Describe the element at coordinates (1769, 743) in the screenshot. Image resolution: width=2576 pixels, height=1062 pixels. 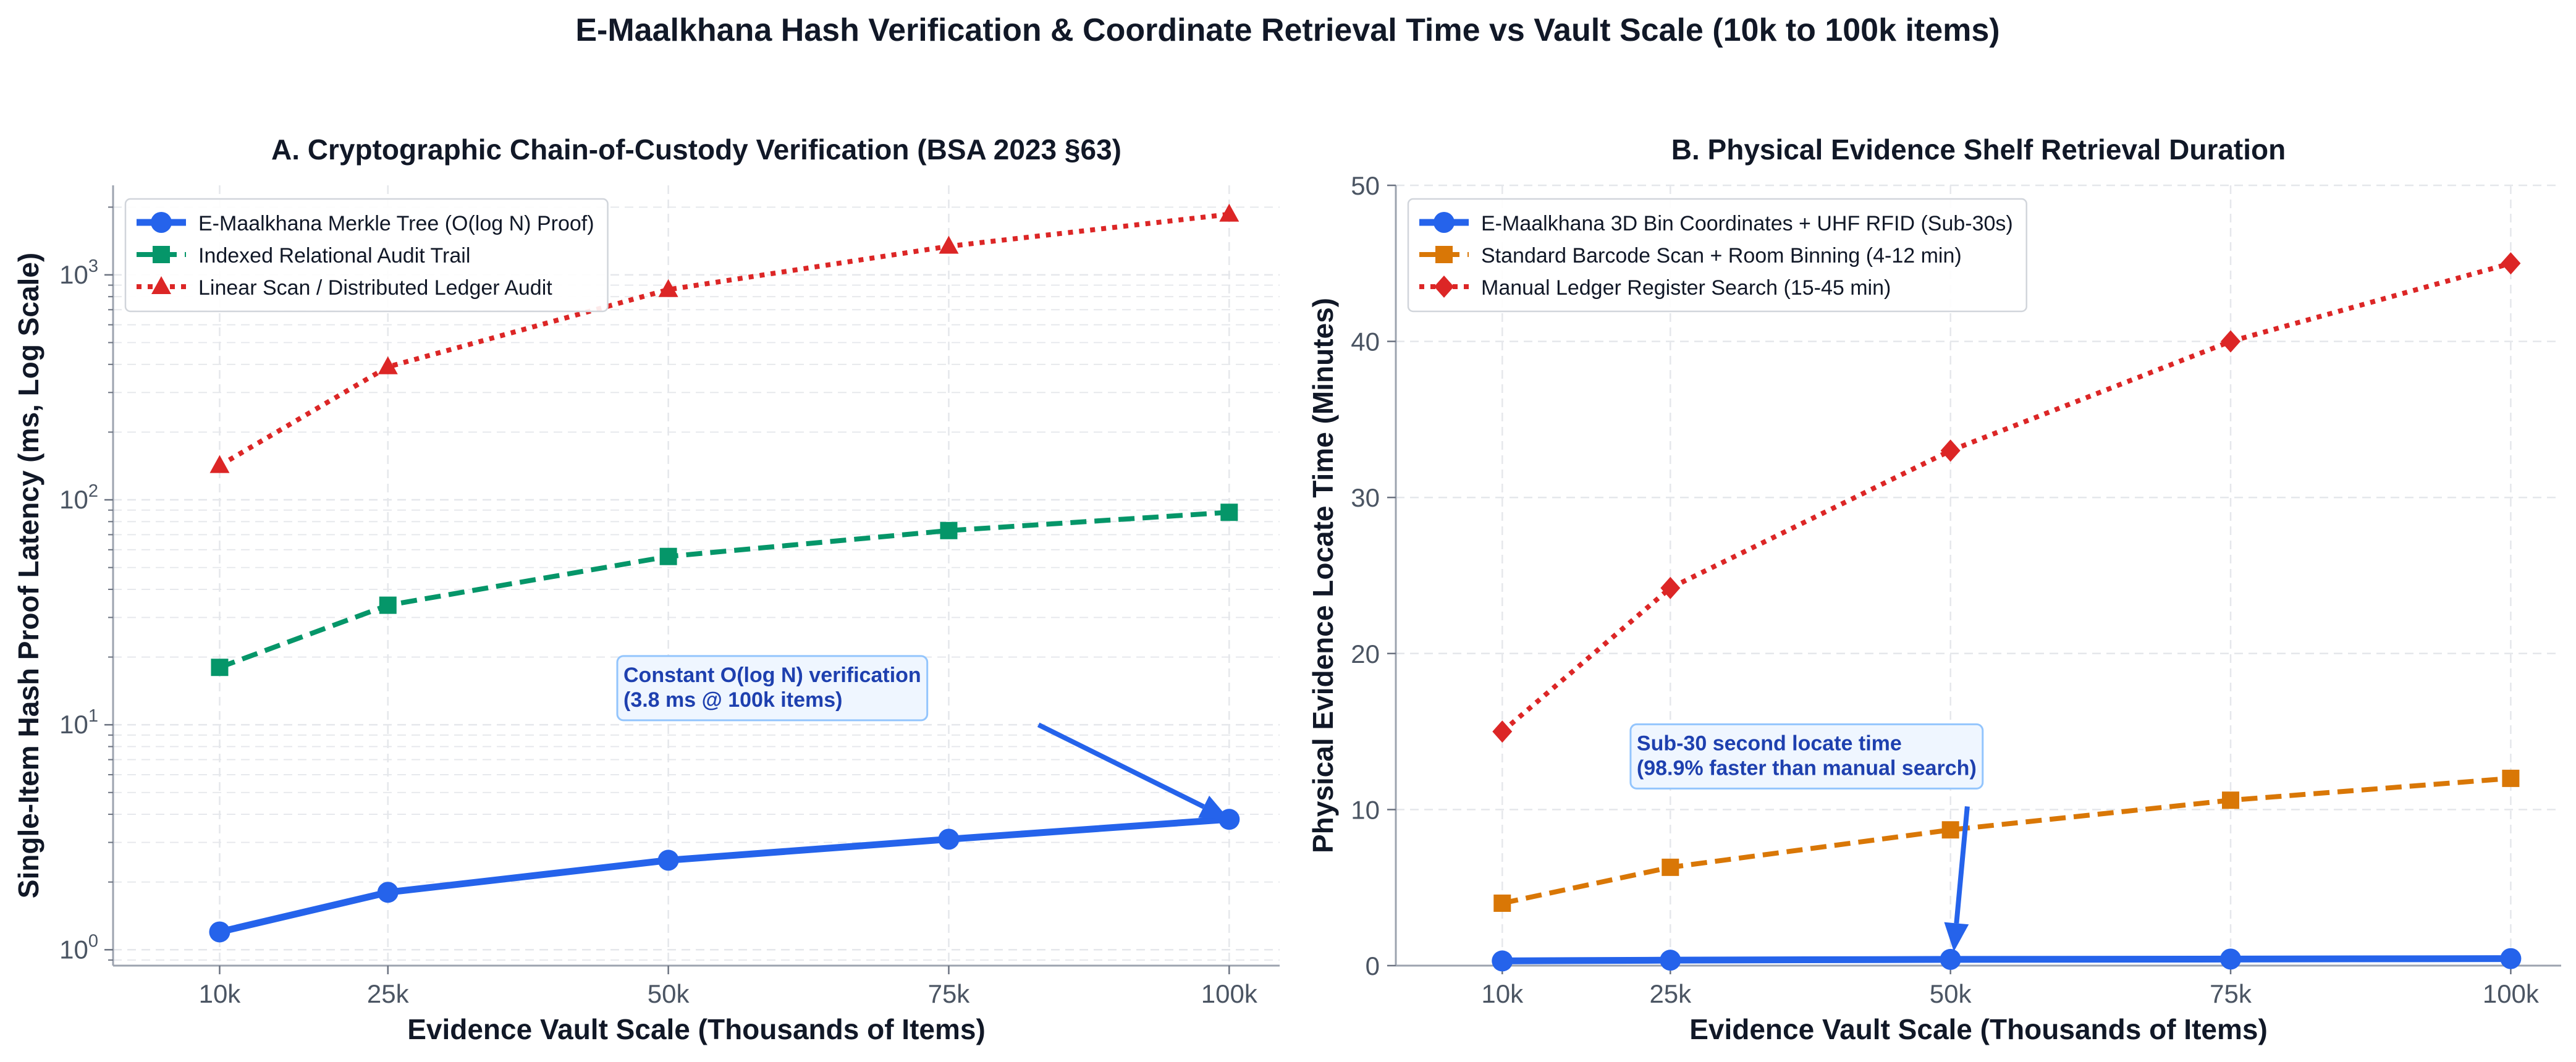
I see `annotation-text: Sub-30 second locate time` at that location.